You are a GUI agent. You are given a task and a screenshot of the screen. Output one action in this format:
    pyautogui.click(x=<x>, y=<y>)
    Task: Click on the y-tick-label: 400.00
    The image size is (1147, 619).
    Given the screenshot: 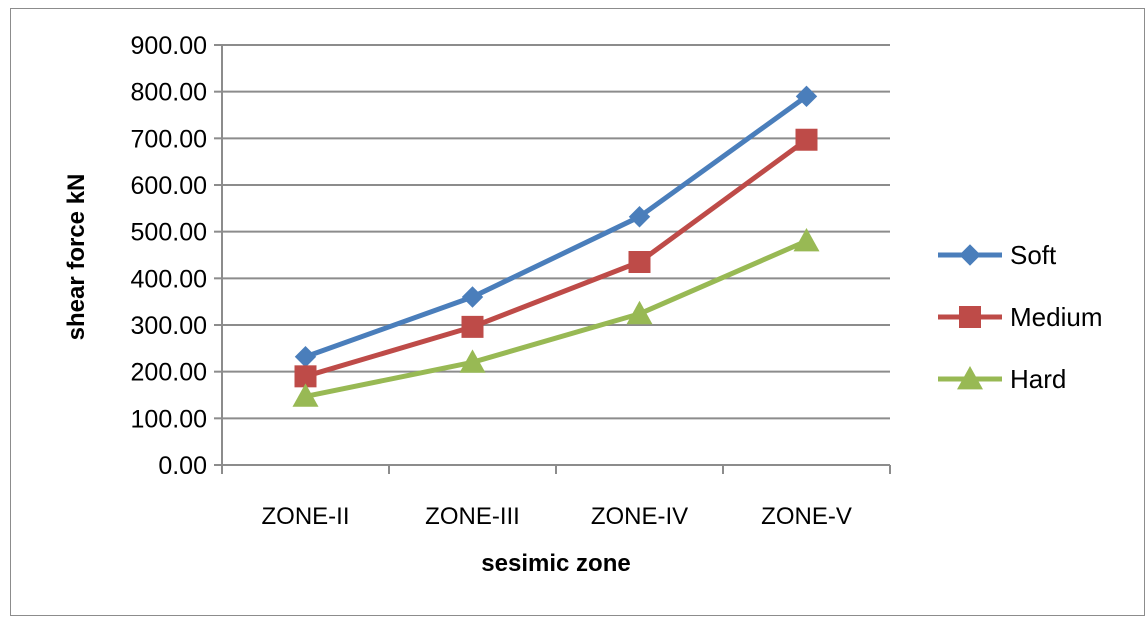 What is the action you would take?
    pyautogui.click(x=169, y=279)
    